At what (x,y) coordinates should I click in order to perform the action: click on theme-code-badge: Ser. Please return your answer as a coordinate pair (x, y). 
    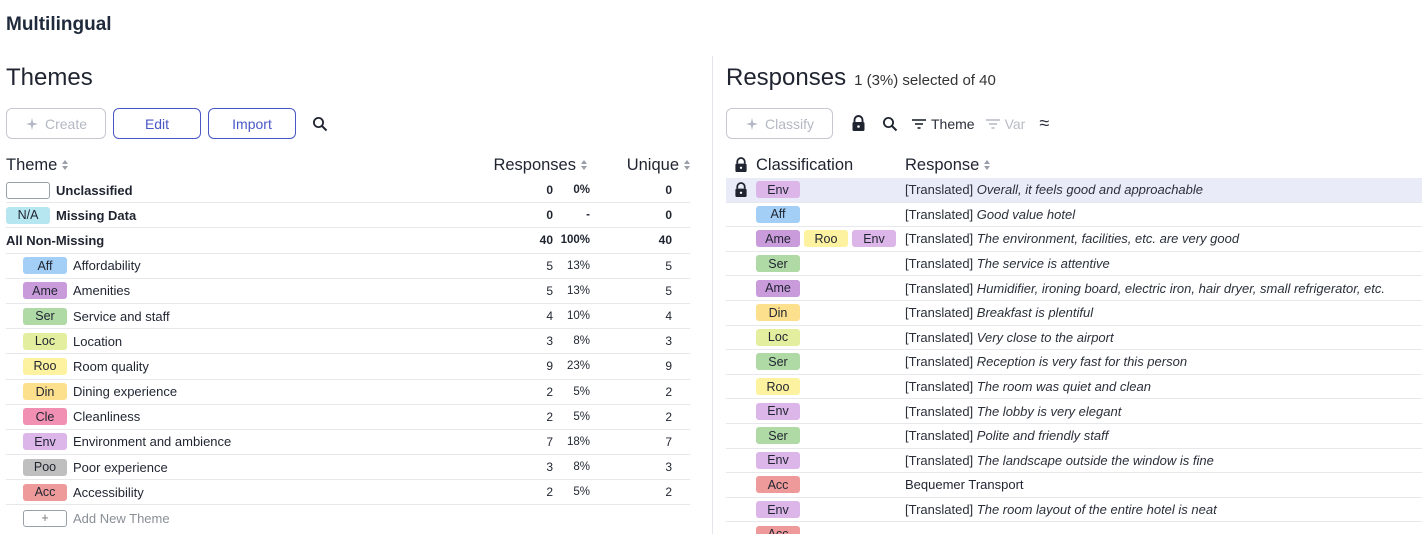
    Looking at the image, I should click on (45, 316).